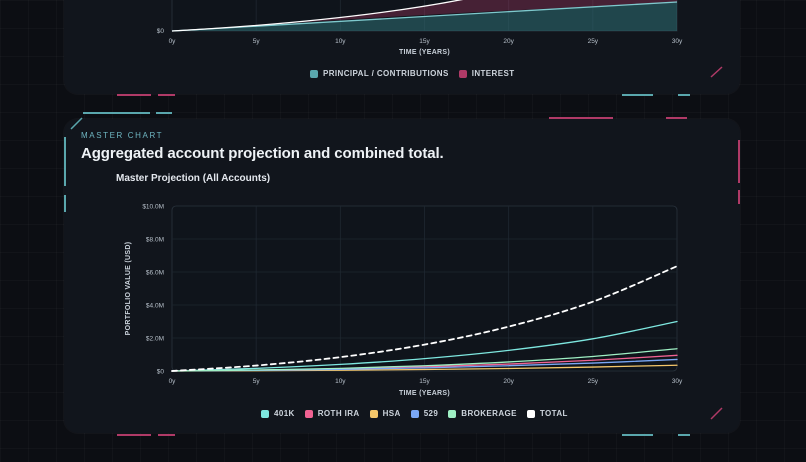  Describe the element at coordinates (155, 240) in the screenshot. I see `y-tick-label: $8.0M` at that location.